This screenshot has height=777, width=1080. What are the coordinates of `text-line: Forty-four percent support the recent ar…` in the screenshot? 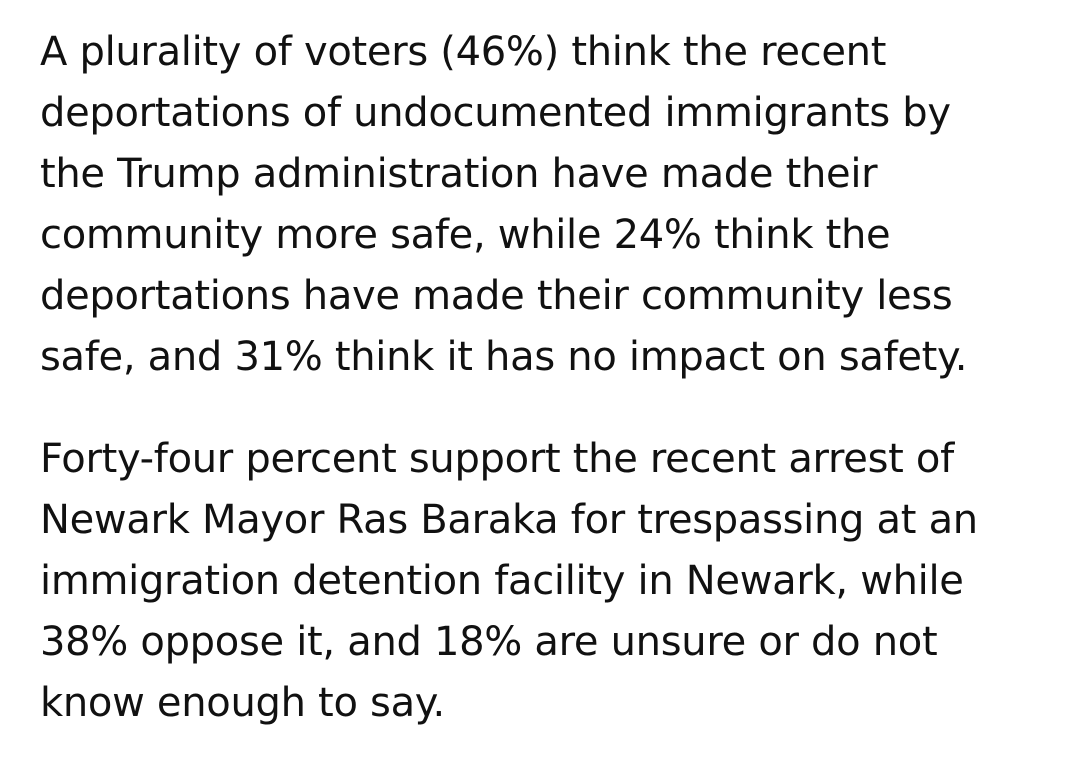 It's located at (497, 459).